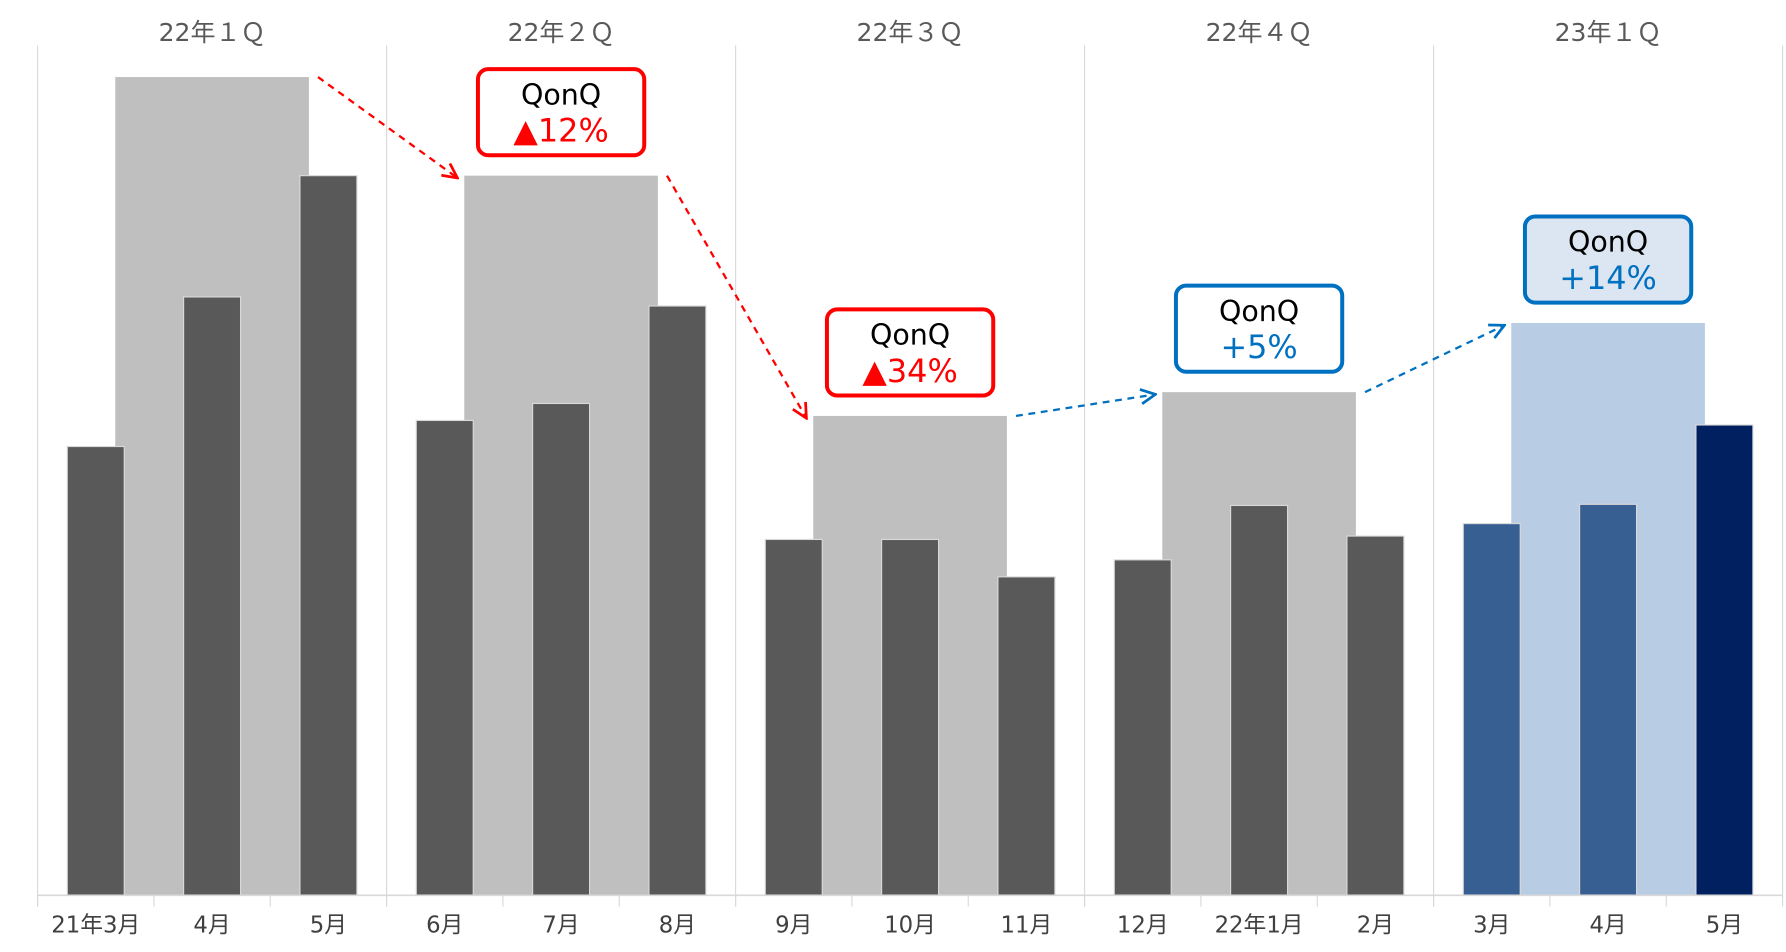 The image size is (1786, 952). I want to click on x-tick-label: 7月, so click(560, 925).